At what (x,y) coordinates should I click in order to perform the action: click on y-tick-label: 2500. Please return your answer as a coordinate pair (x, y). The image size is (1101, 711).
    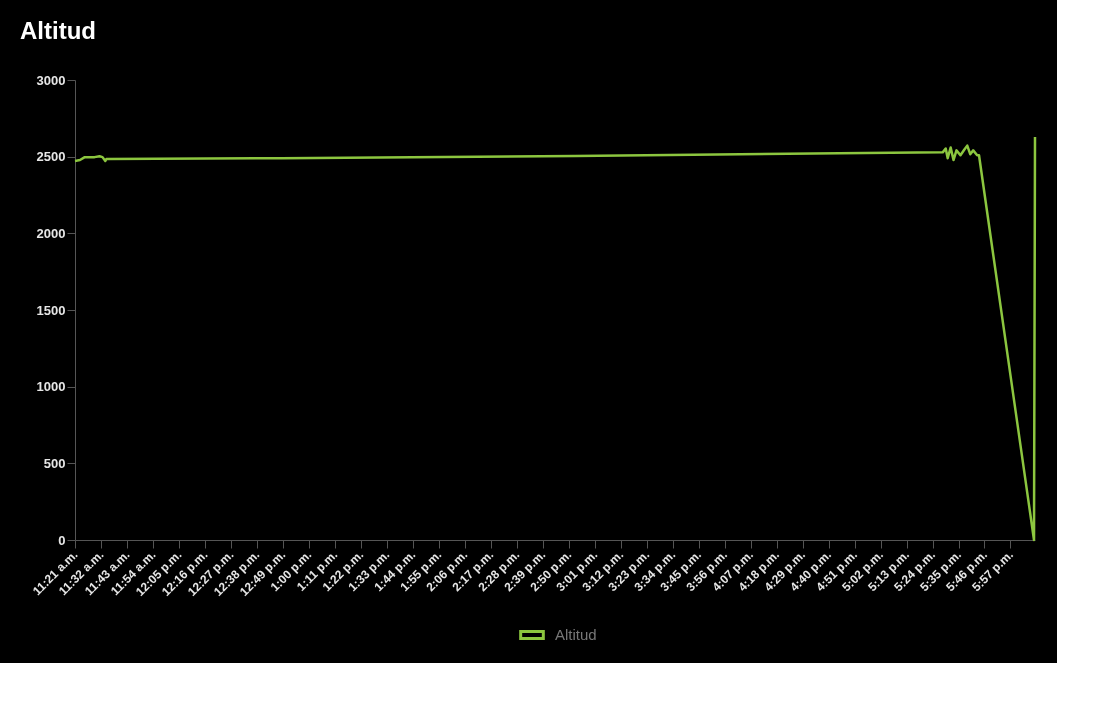
    Looking at the image, I should click on (51, 157).